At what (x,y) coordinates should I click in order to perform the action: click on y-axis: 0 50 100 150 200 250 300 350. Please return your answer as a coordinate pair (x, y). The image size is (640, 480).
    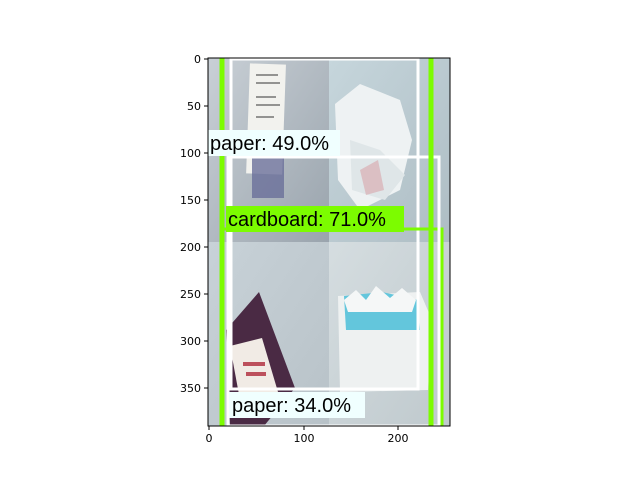
    Looking at the image, I should click on (194, 224).